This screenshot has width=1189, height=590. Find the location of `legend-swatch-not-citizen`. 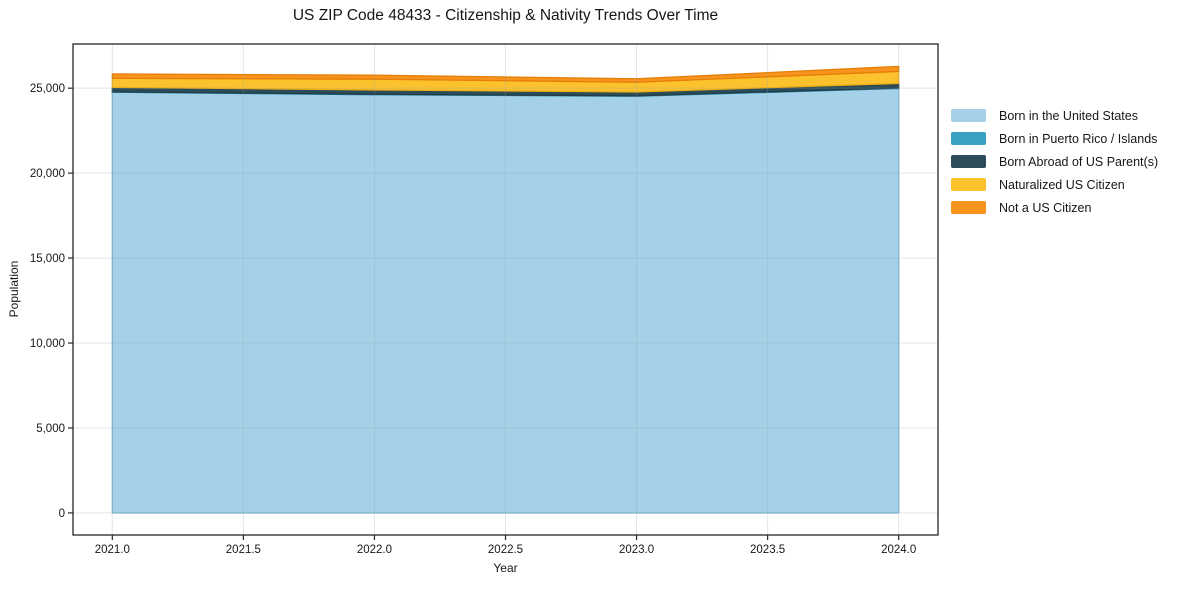

legend-swatch-not-citizen is located at coordinates (968, 207).